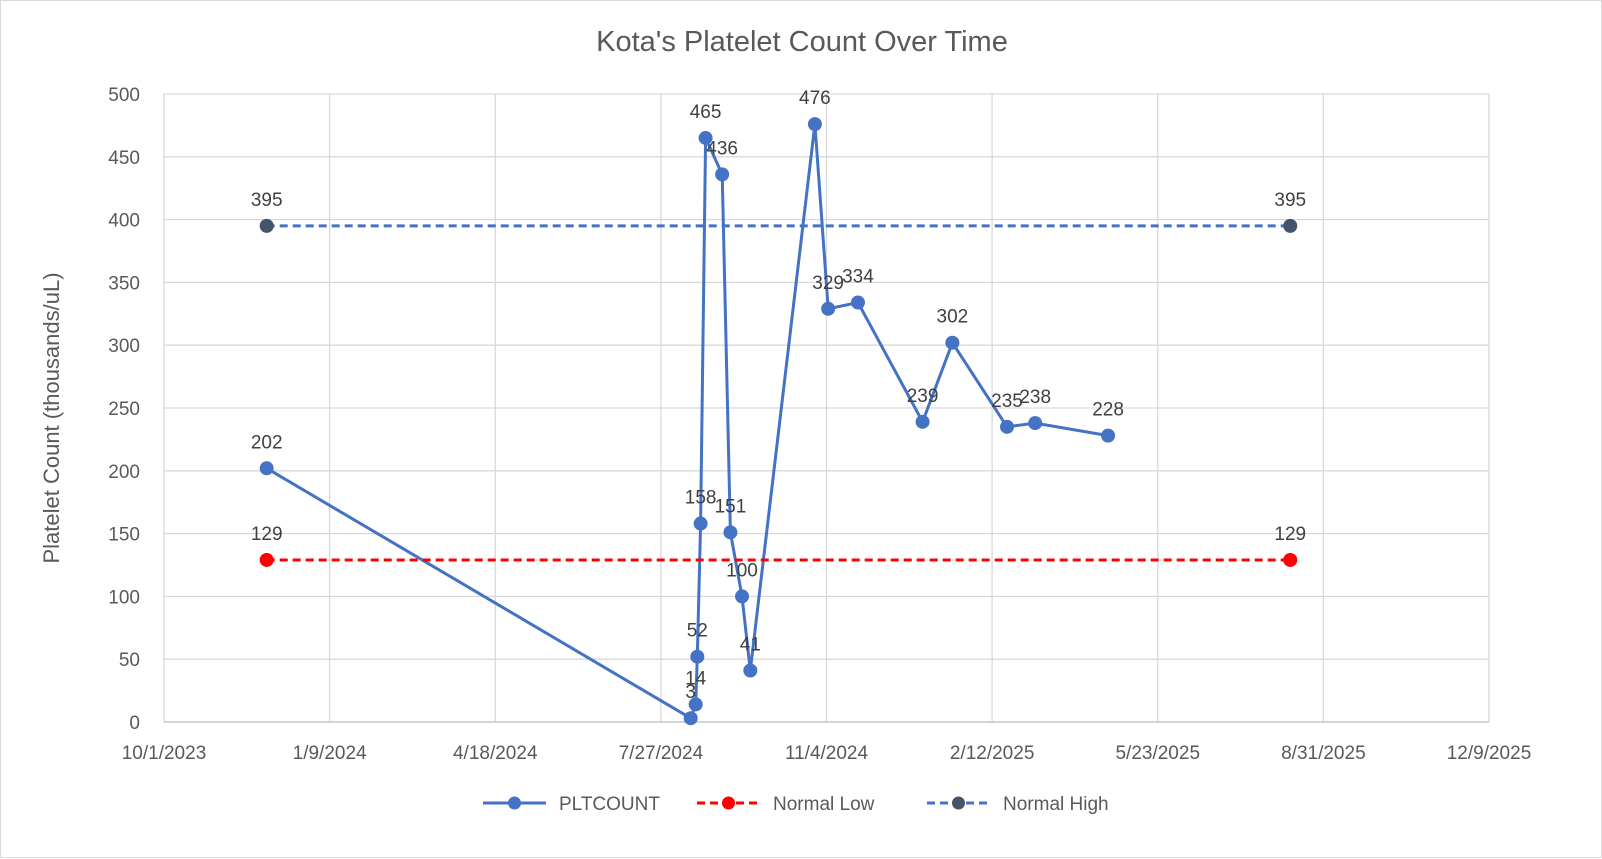 The width and height of the screenshot is (1602, 859). What do you see at coordinates (1056, 804) in the screenshot?
I see `legend-label: Normal High` at bounding box center [1056, 804].